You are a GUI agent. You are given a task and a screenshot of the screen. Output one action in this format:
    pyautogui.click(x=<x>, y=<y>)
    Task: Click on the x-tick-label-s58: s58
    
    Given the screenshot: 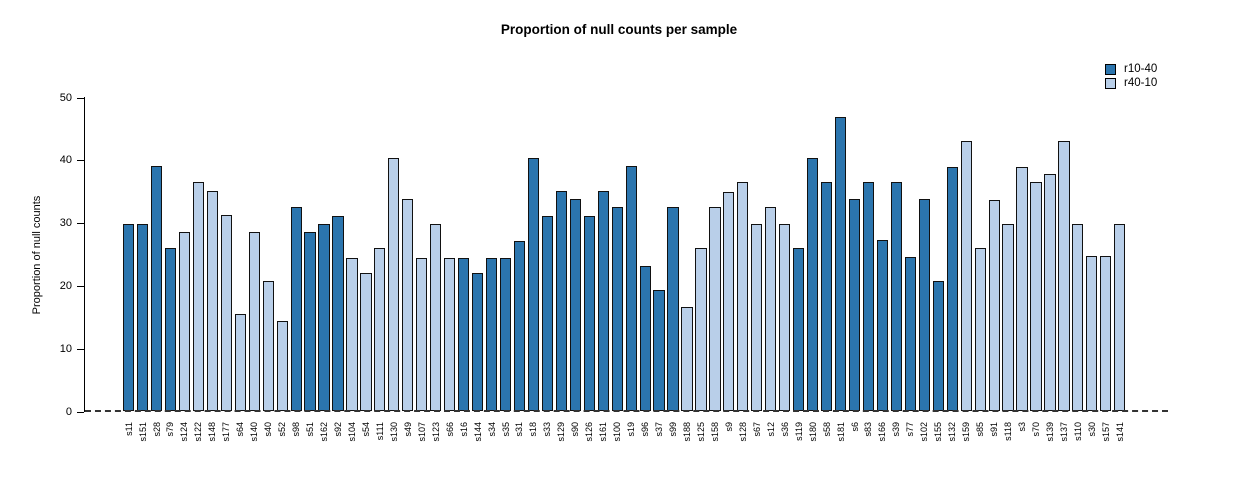 What is the action you would take?
    pyautogui.click(x=826, y=429)
    